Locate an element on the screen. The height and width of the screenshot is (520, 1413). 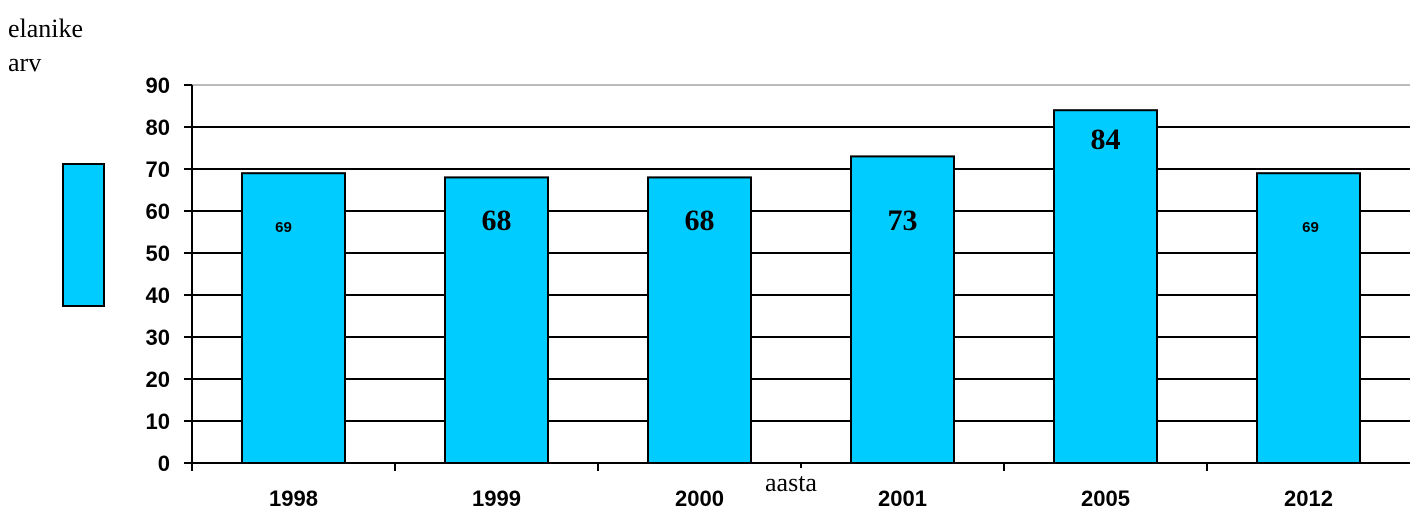
y-tick-label: 30 is located at coordinates (158, 337).